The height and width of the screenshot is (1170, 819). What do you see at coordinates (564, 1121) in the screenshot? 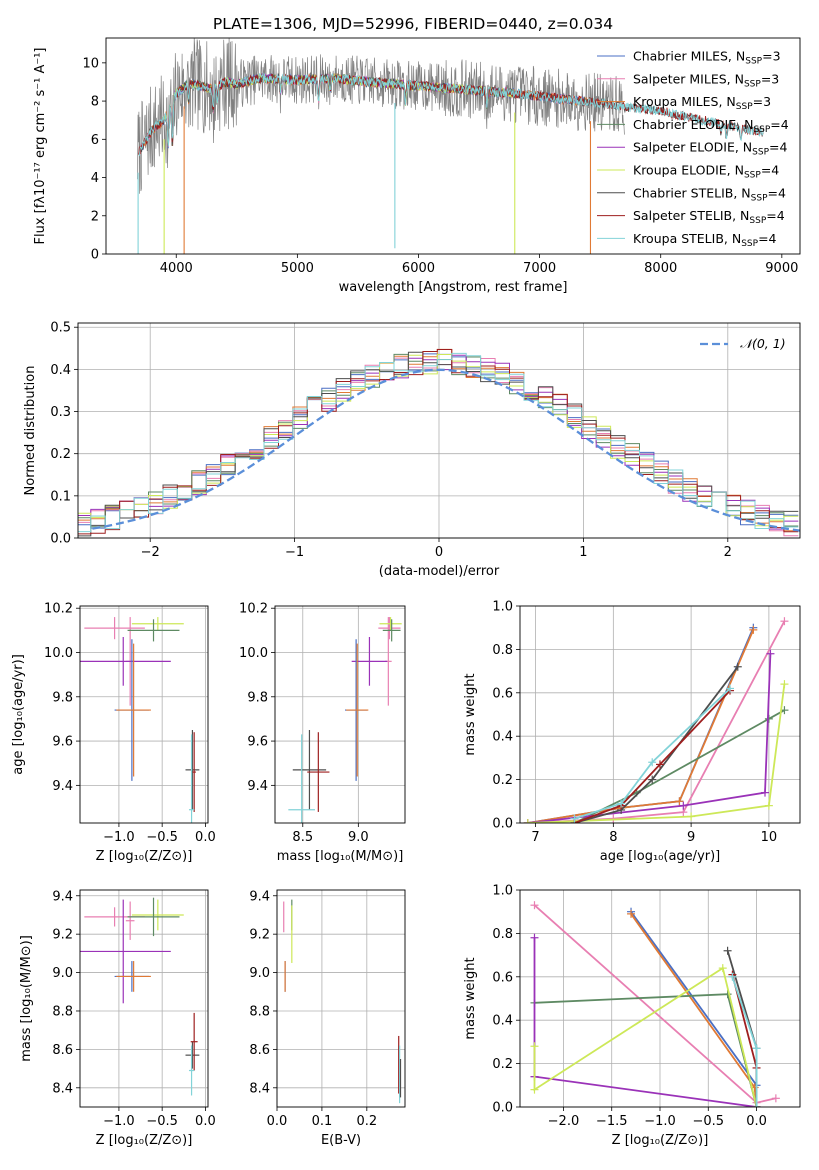
I see `x-tick-label: −2.0` at bounding box center [564, 1121].